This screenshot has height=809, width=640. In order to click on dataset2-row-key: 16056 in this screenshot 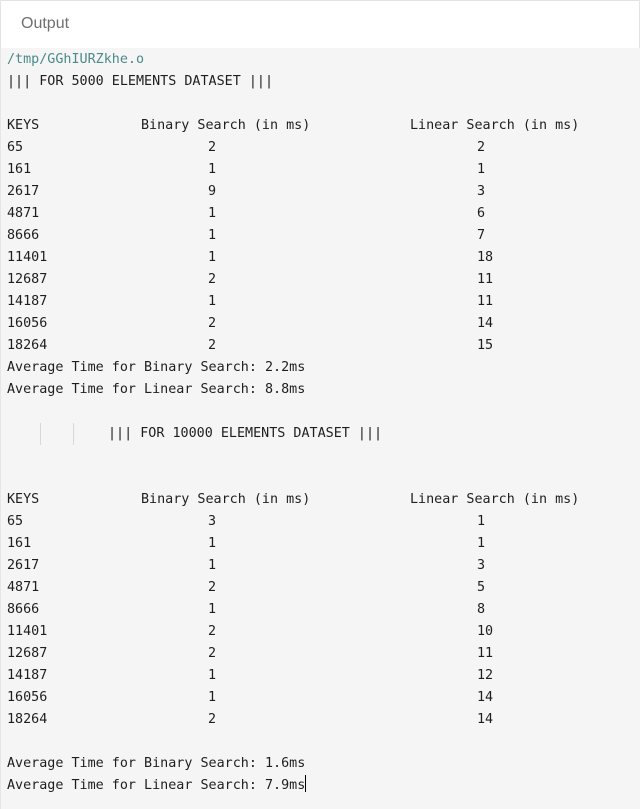, I will do `click(27, 697)`.